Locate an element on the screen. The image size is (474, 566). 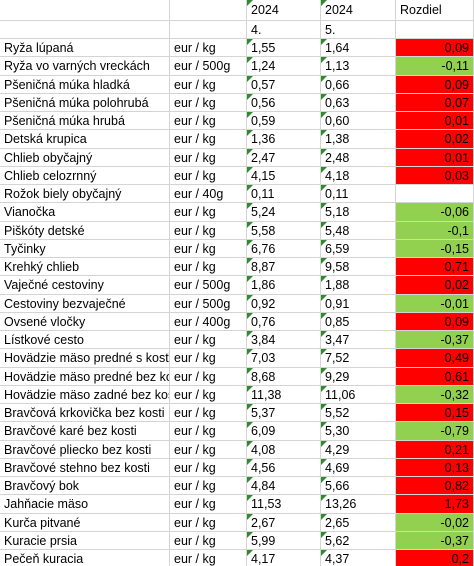
item-name: Chlieb obyčajný is located at coordinates (85, 157).